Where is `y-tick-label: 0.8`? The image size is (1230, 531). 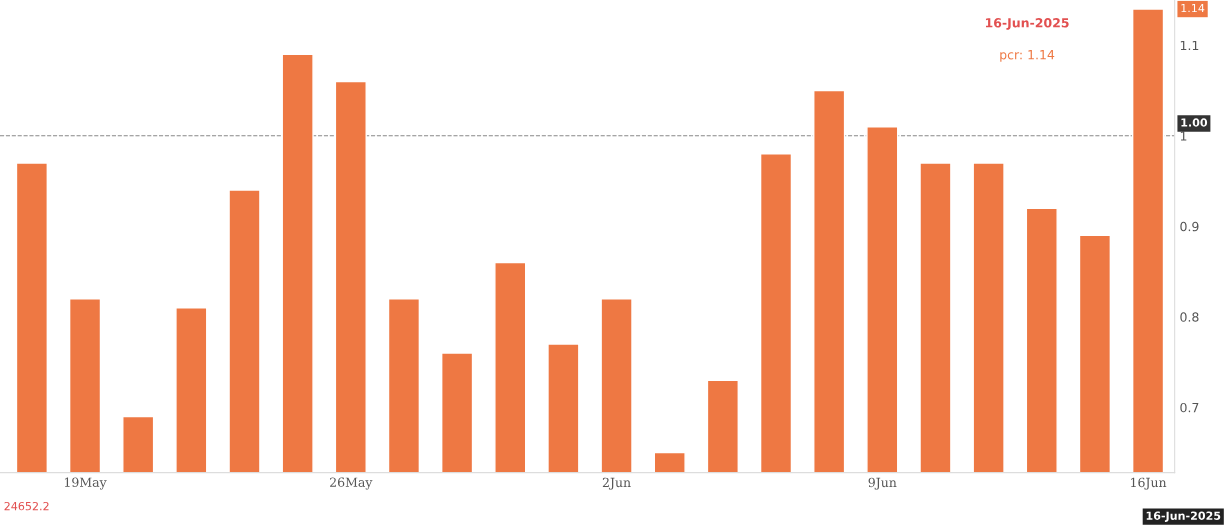
y-tick-label: 0.8 is located at coordinates (1189, 317).